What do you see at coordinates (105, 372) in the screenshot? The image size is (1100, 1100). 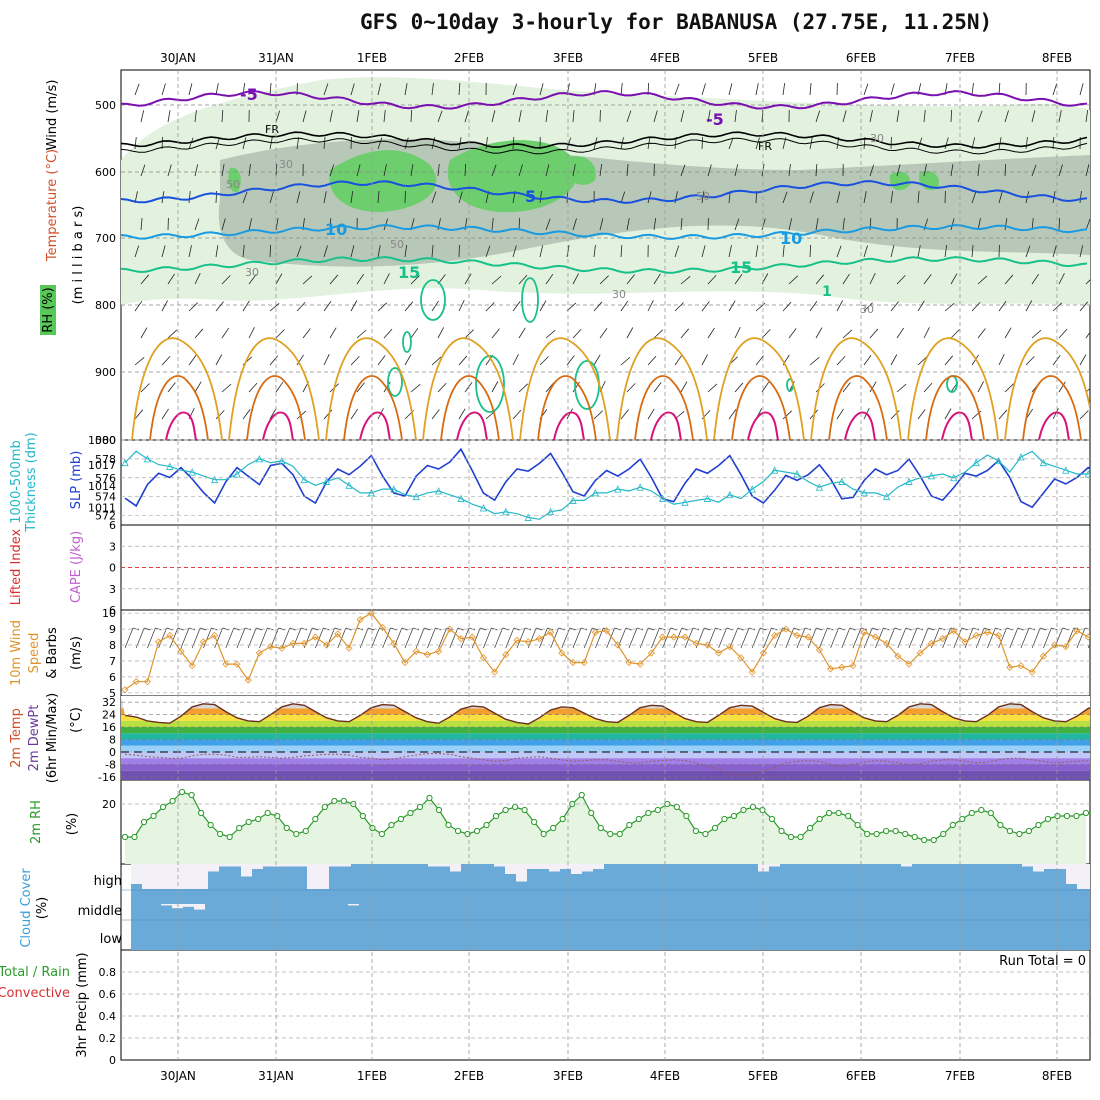 I see `upper-tick-label: 900` at bounding box center [105, 372].